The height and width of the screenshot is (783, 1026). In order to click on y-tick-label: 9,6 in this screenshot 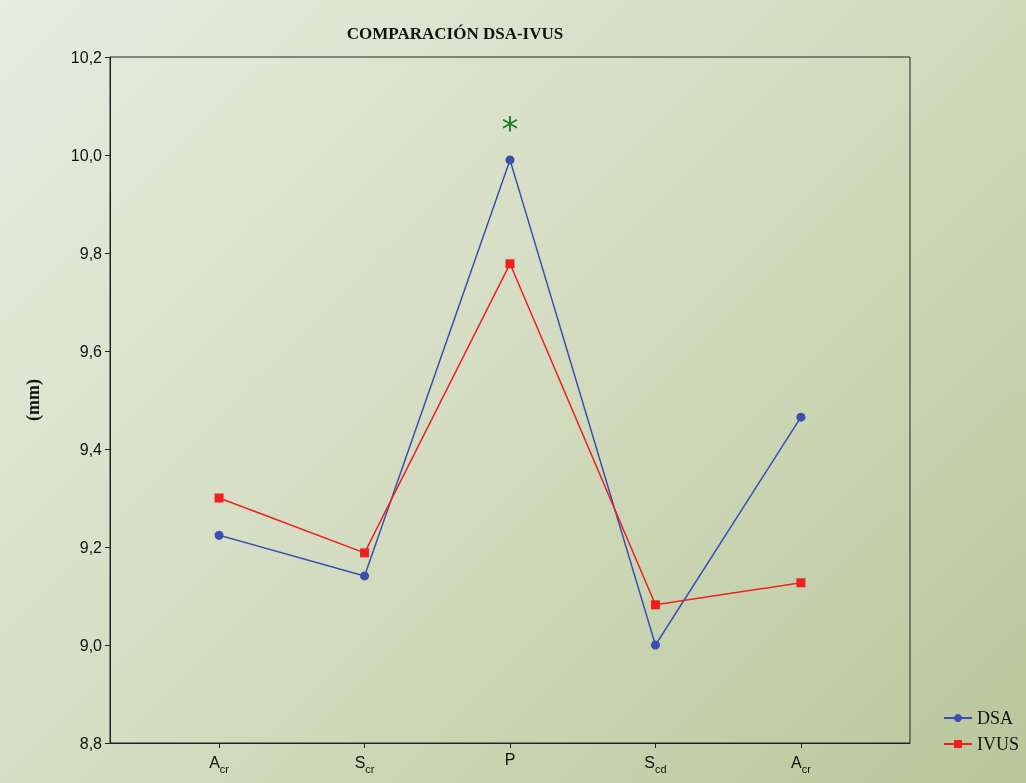, I will do `click(91, 351)`.